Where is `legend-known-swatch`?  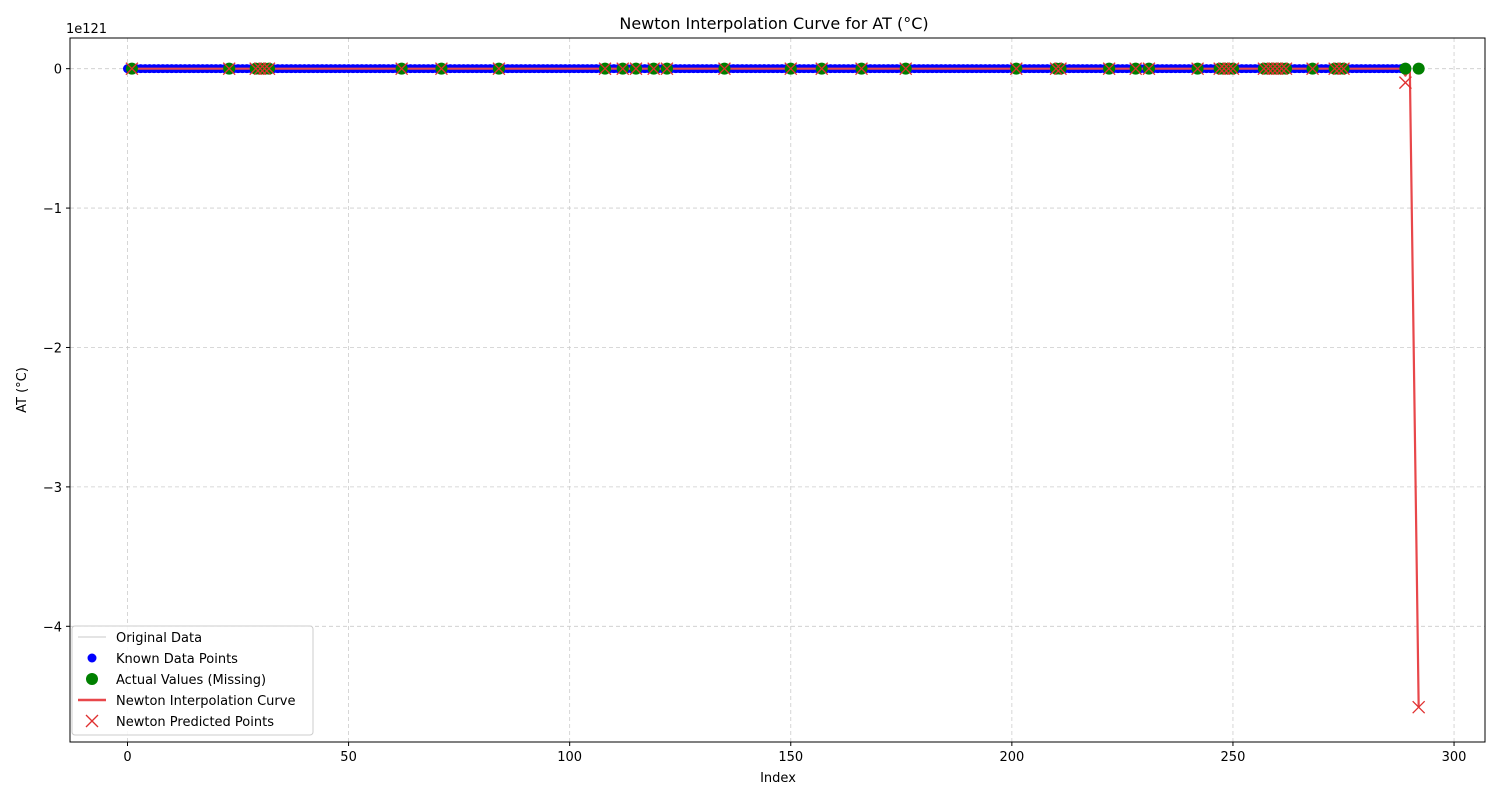 legend-known-swatch is located at coordinates (92, 658).